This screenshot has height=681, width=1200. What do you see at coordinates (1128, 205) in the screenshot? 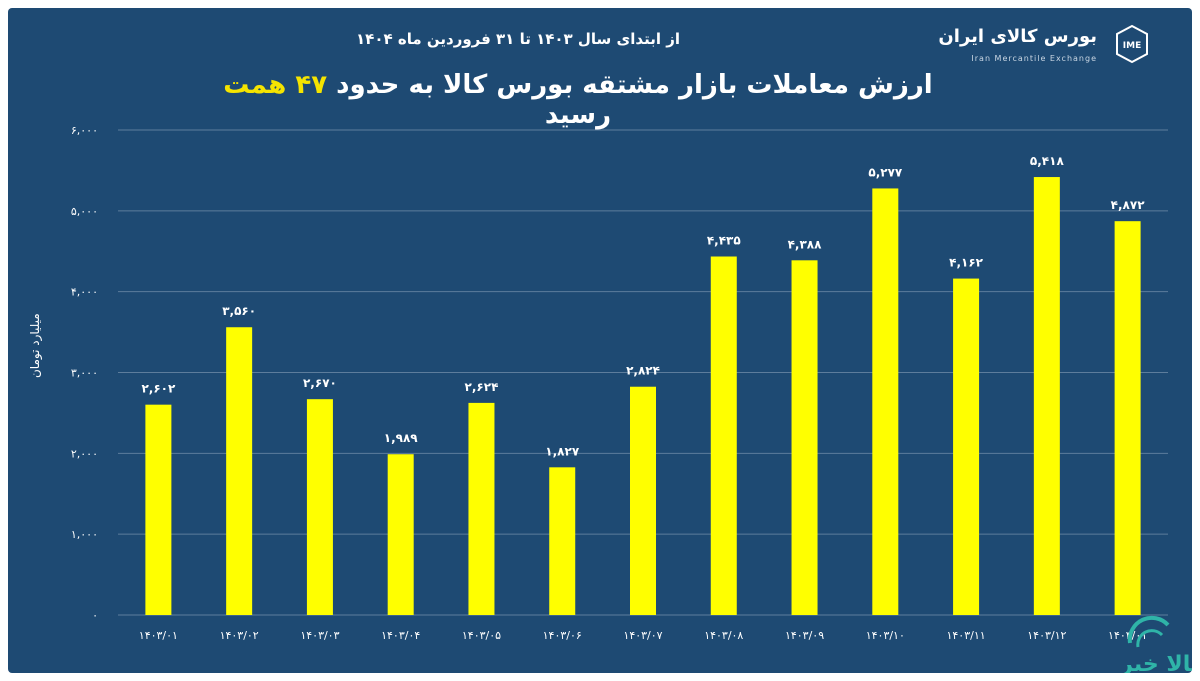
I see `bar-value-label: ۴,۸۷۲` at bounding box center [1128, 205].